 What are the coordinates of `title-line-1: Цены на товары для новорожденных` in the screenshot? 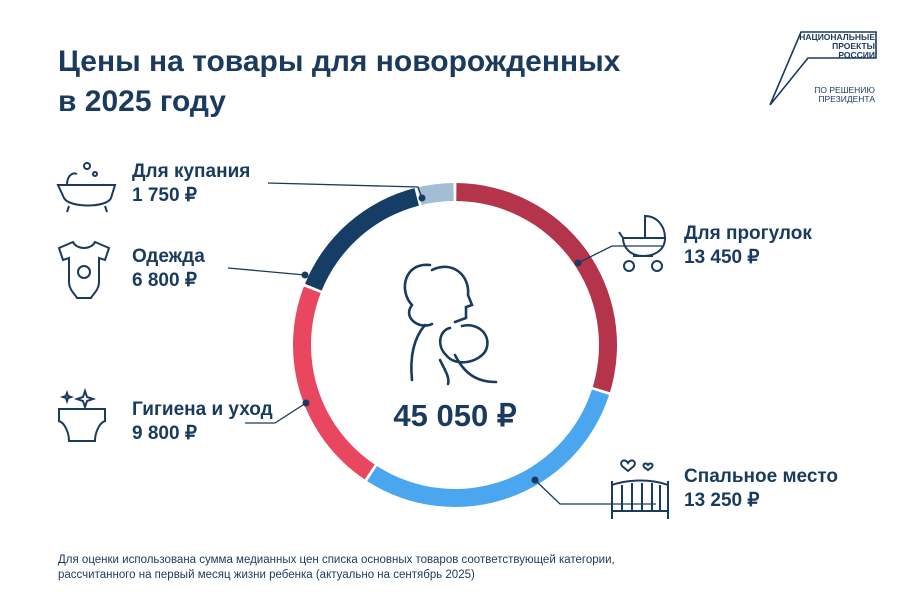 It's located at (339, 61).